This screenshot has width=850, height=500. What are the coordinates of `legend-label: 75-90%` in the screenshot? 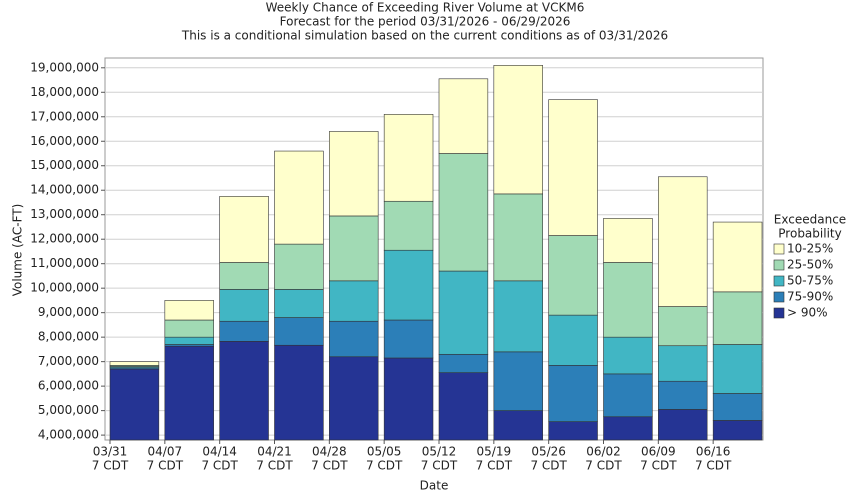 It's located at (810, 297).